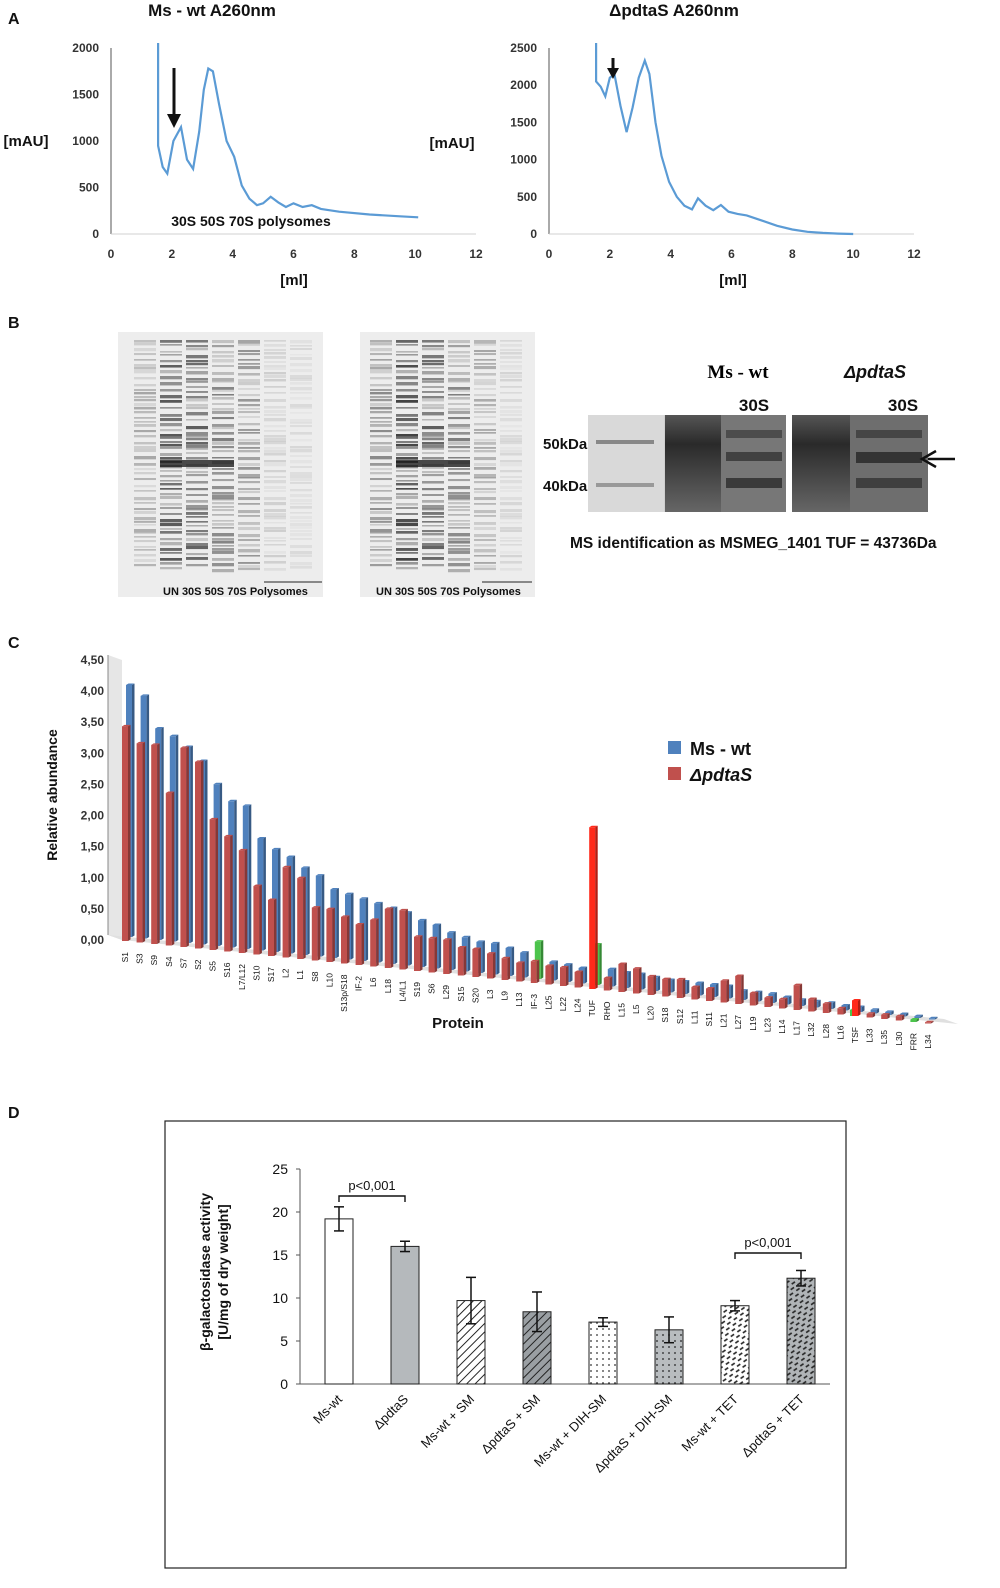 Image resolution: width=1000 pixels, height=1588 pixels. What do you see at coordinates (197, 463) in the screenshot?
I see `gel-band-strong` at bounding box center [197, 463].